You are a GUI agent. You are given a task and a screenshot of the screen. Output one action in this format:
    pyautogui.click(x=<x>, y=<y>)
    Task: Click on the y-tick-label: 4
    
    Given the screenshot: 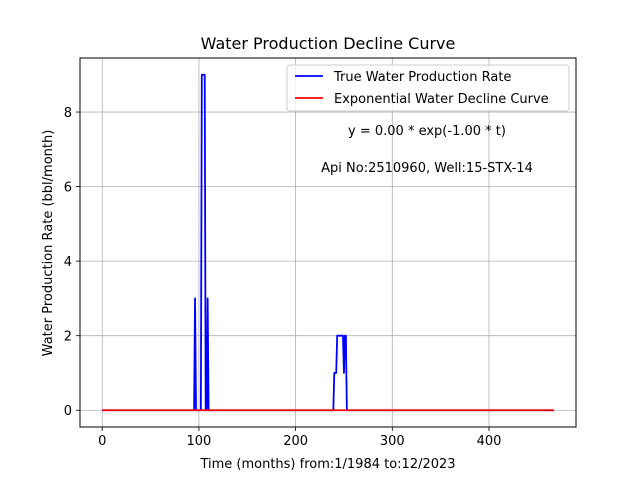 What is the action you would take?
    pyautogui.click(x=68, y=262)
    